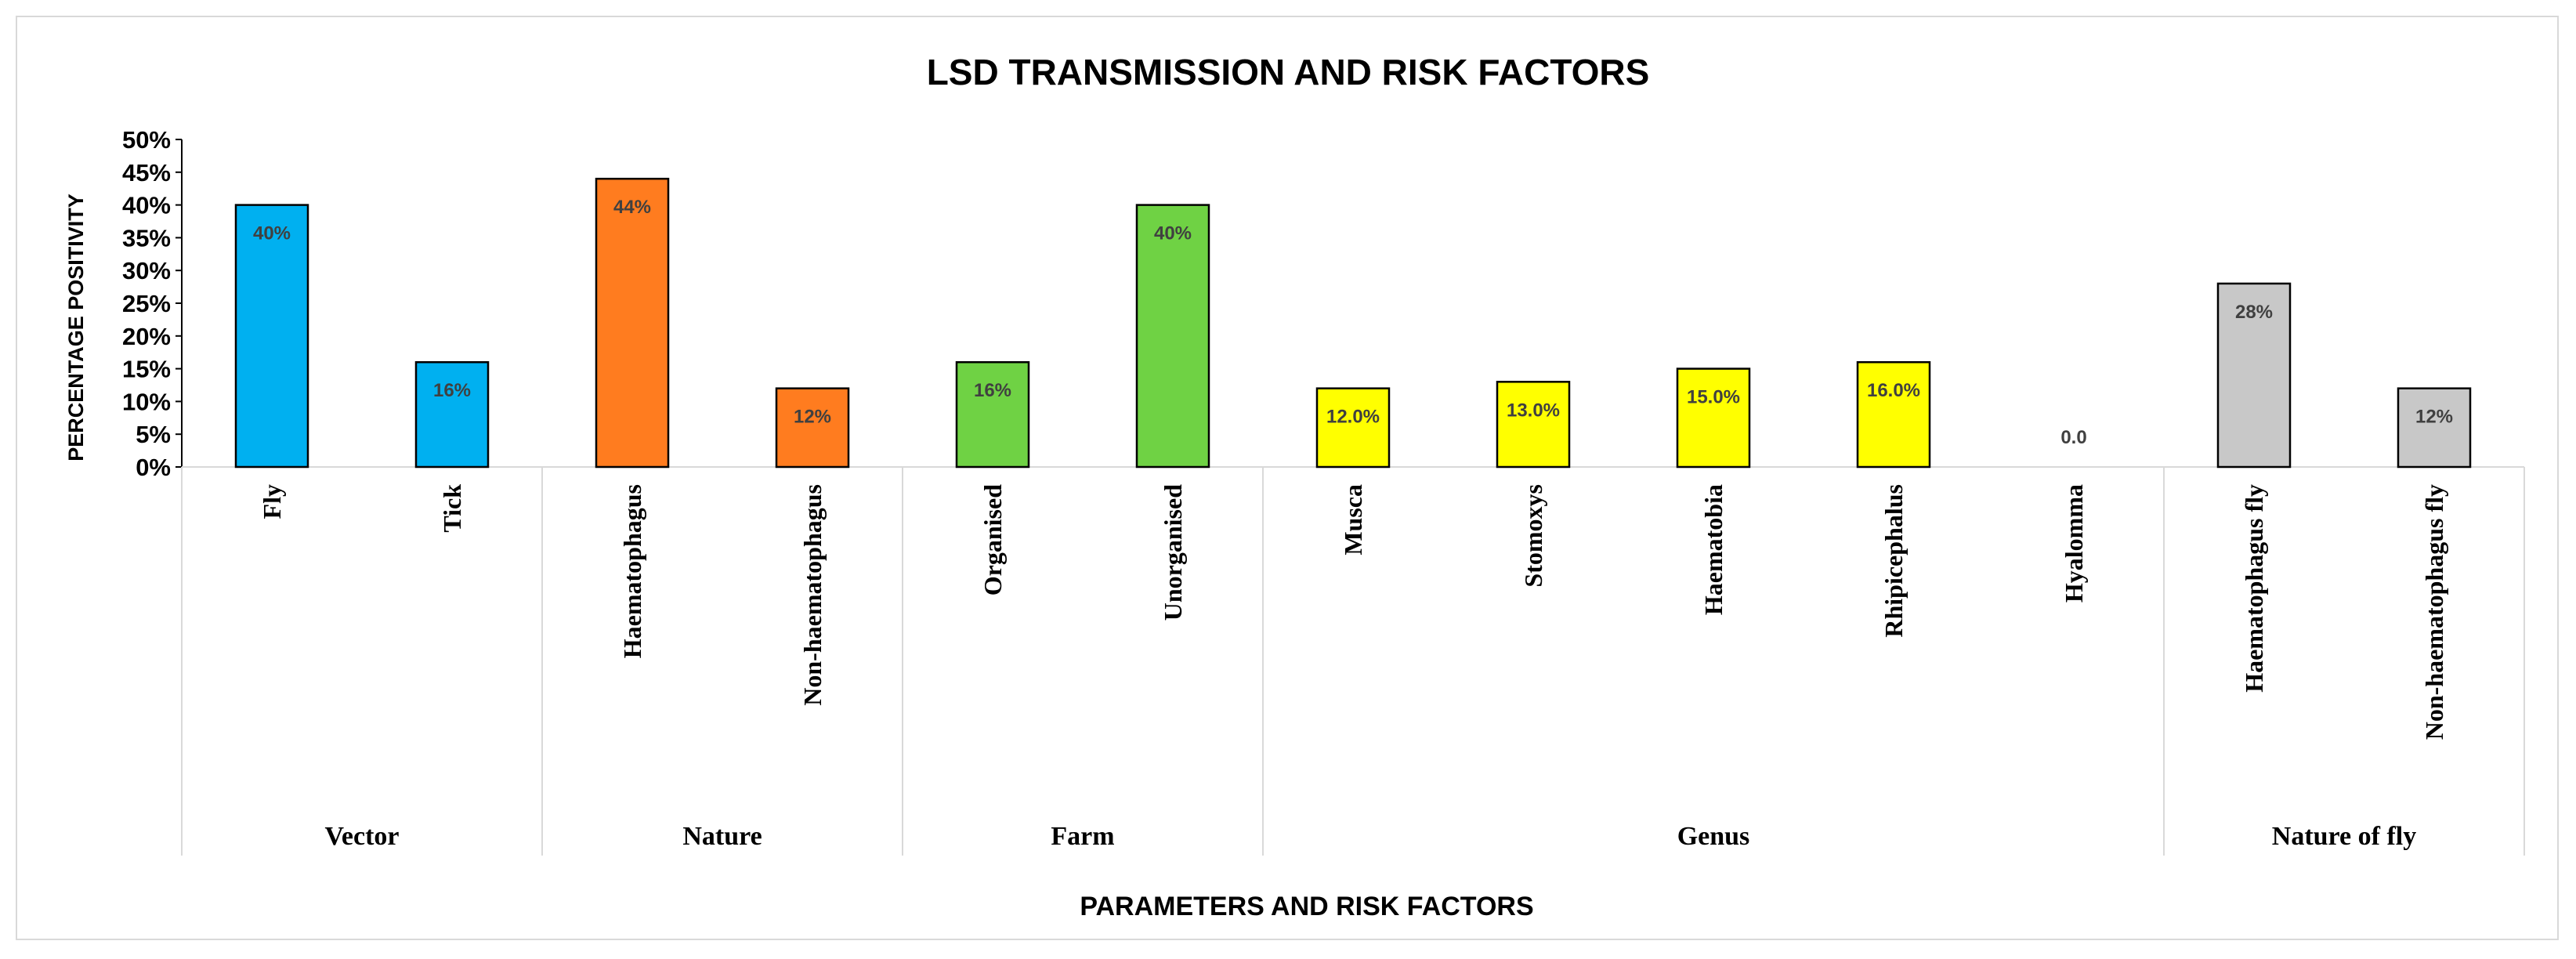 The width and height of the screenshot is (2576, 959). I want to click on group-label: Vector, so click(362, 836).